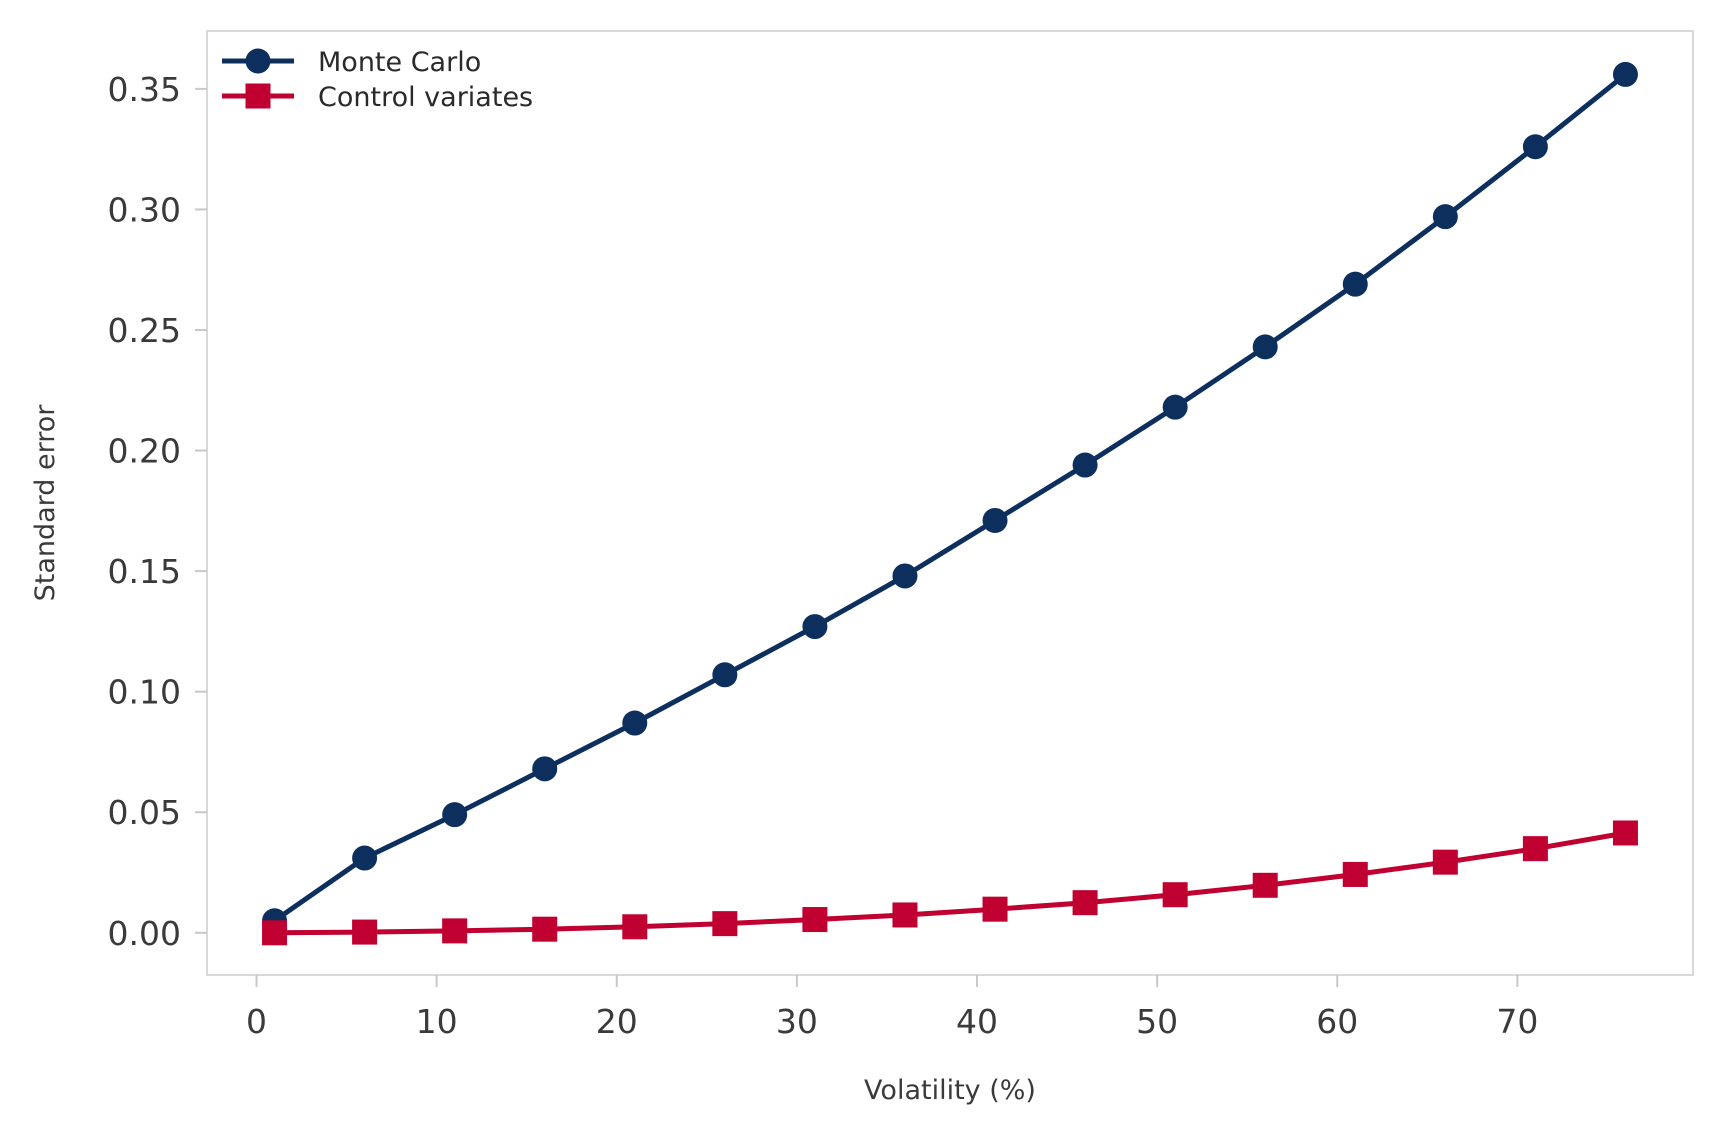  I want to click on series-control-variates, so click(950, 883).